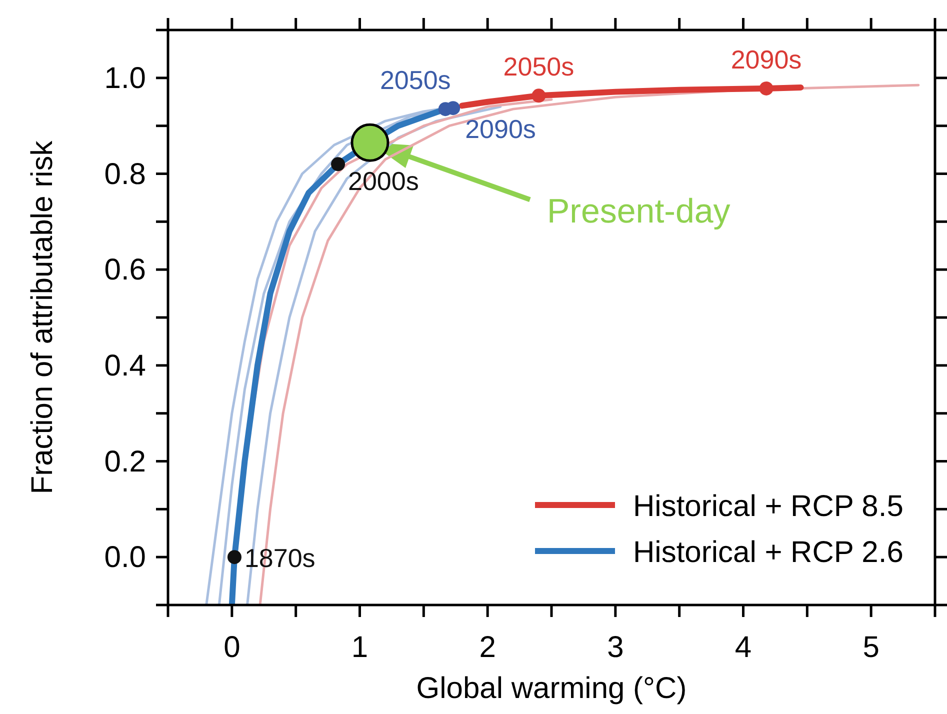 This screenshot has width=947, height=714. I want to click on x-tick-label: 0, so click(232, 647).